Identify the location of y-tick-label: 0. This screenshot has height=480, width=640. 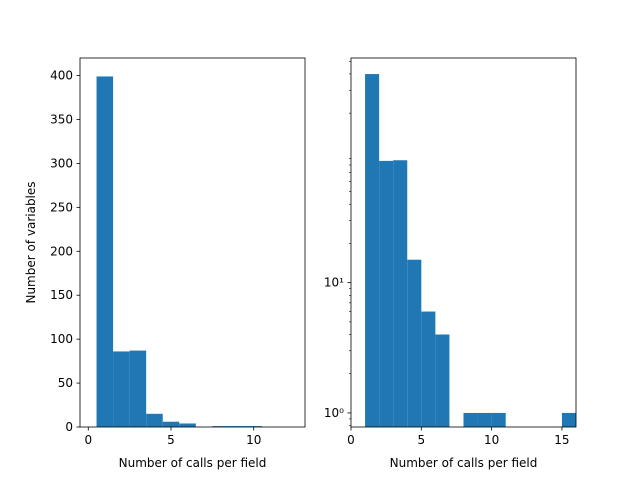
(69, 427).